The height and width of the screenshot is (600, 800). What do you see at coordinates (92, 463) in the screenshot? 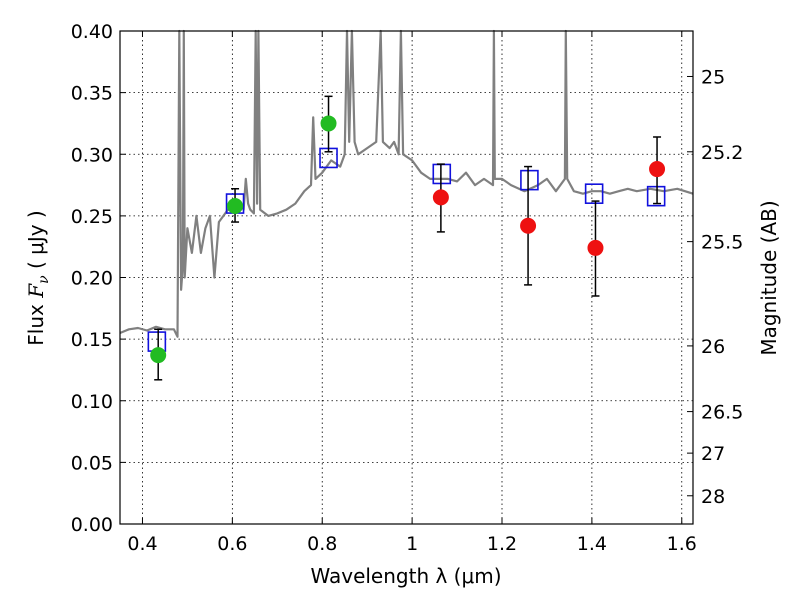
I see `y-tick-label: 0.05` at bounding box center [92, 463].